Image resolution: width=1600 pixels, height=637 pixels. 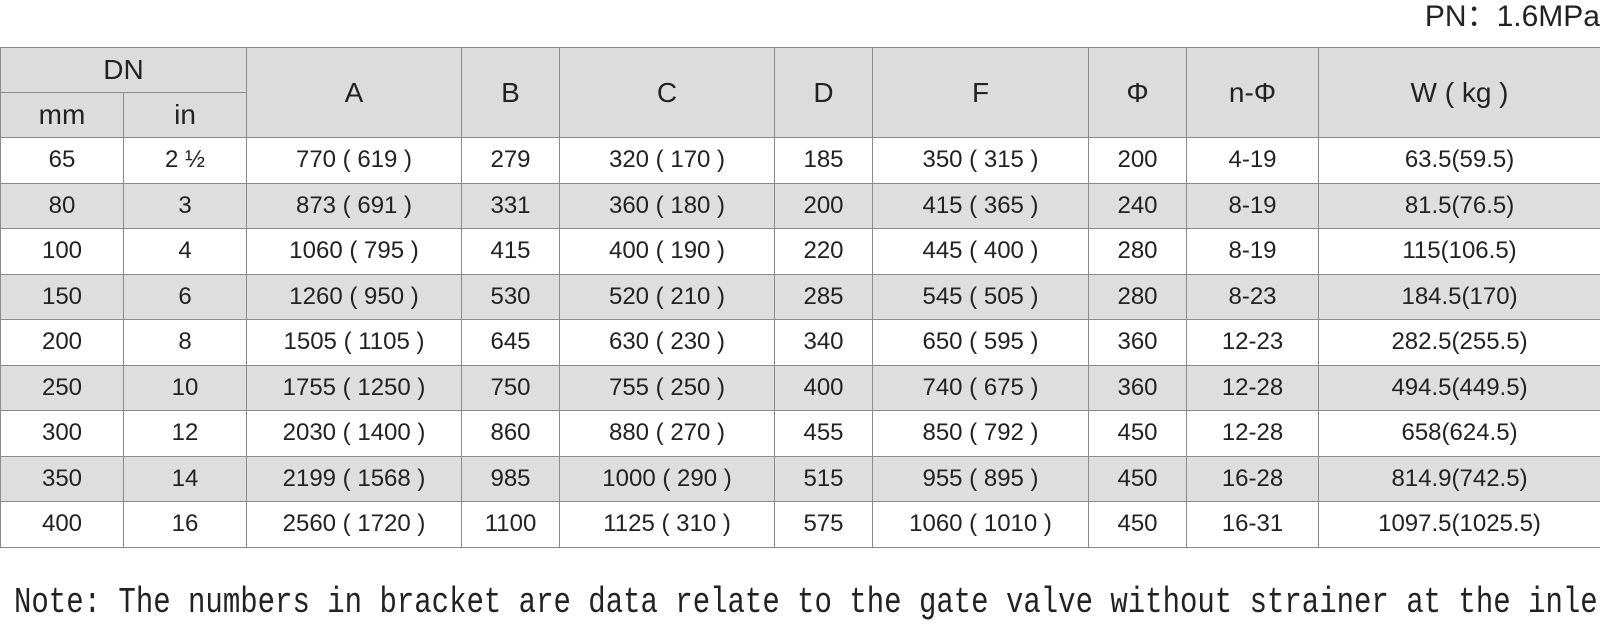 I want to click on table-cell: 520 ( 210 ), so click(x=667, y=296).